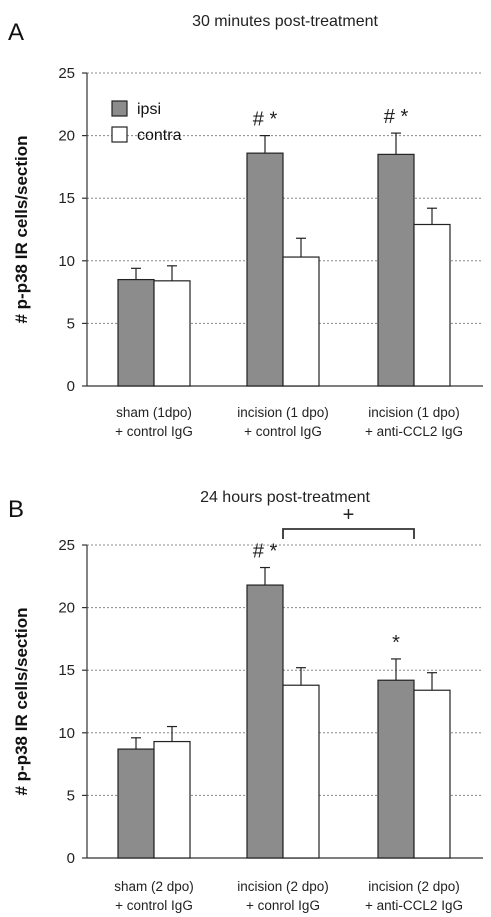 The height and width of the screenshot is (917, 491). What do you see at coordinates (119, 108) in the screenshot?
I see `legend-swatch-ipsi` at bounding box center [119, 108].